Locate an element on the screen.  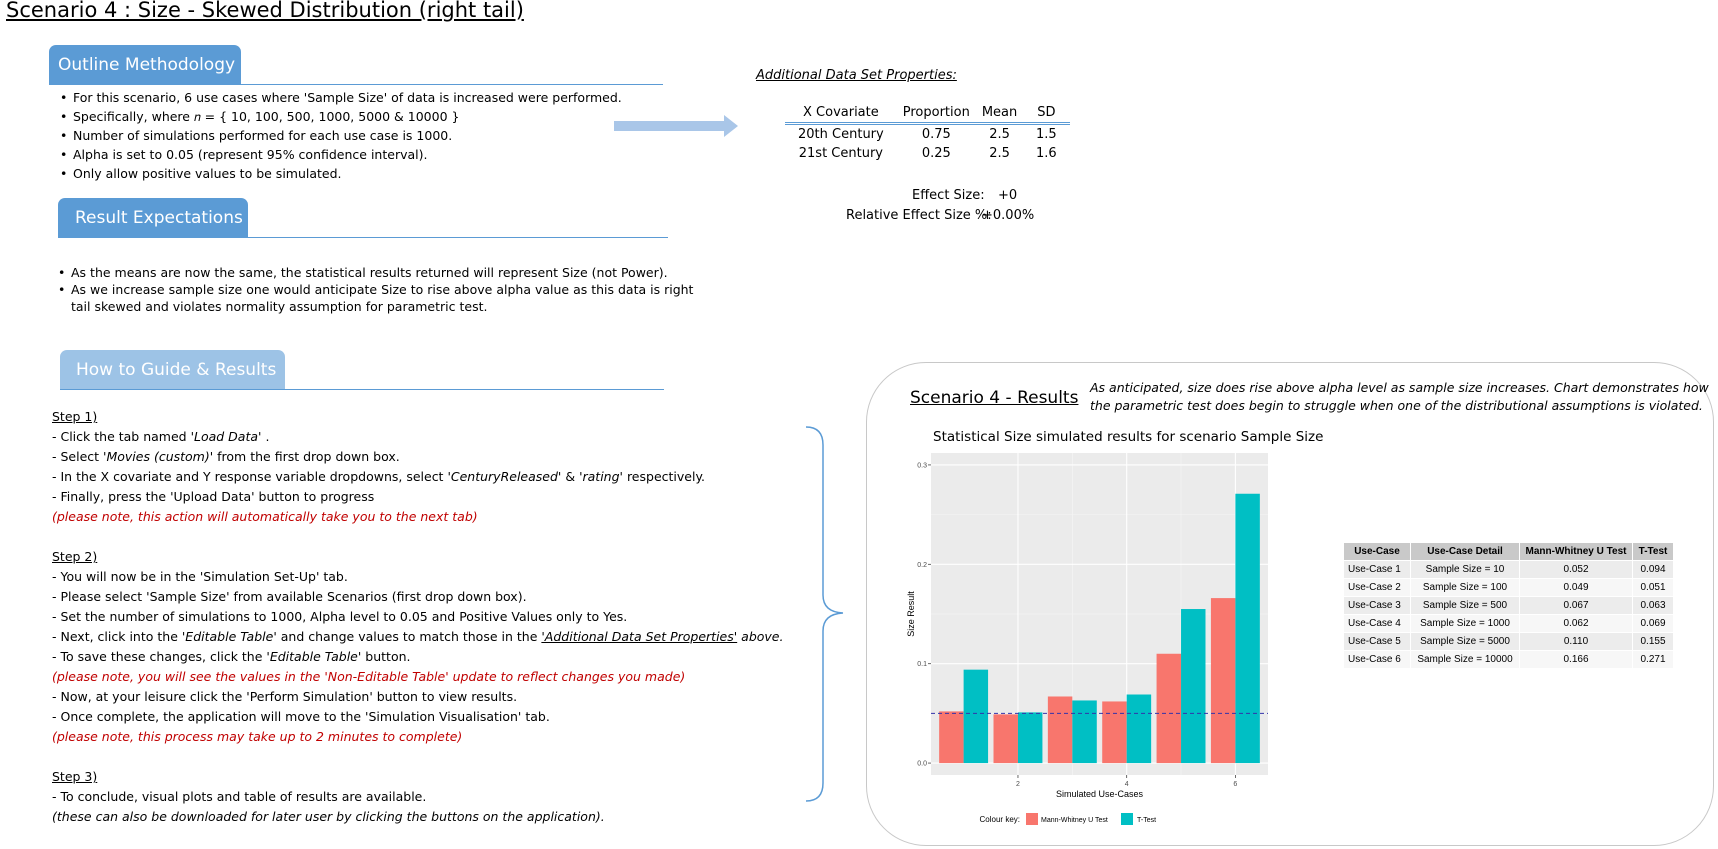
legend-title: Colour key: is located at coordinates (1000, 819).